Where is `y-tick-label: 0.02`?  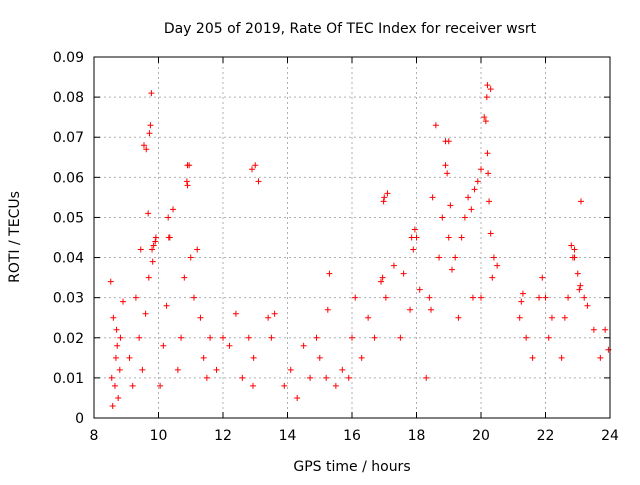
y-tick-label: 0.02 is located at coordinates (68, 339).